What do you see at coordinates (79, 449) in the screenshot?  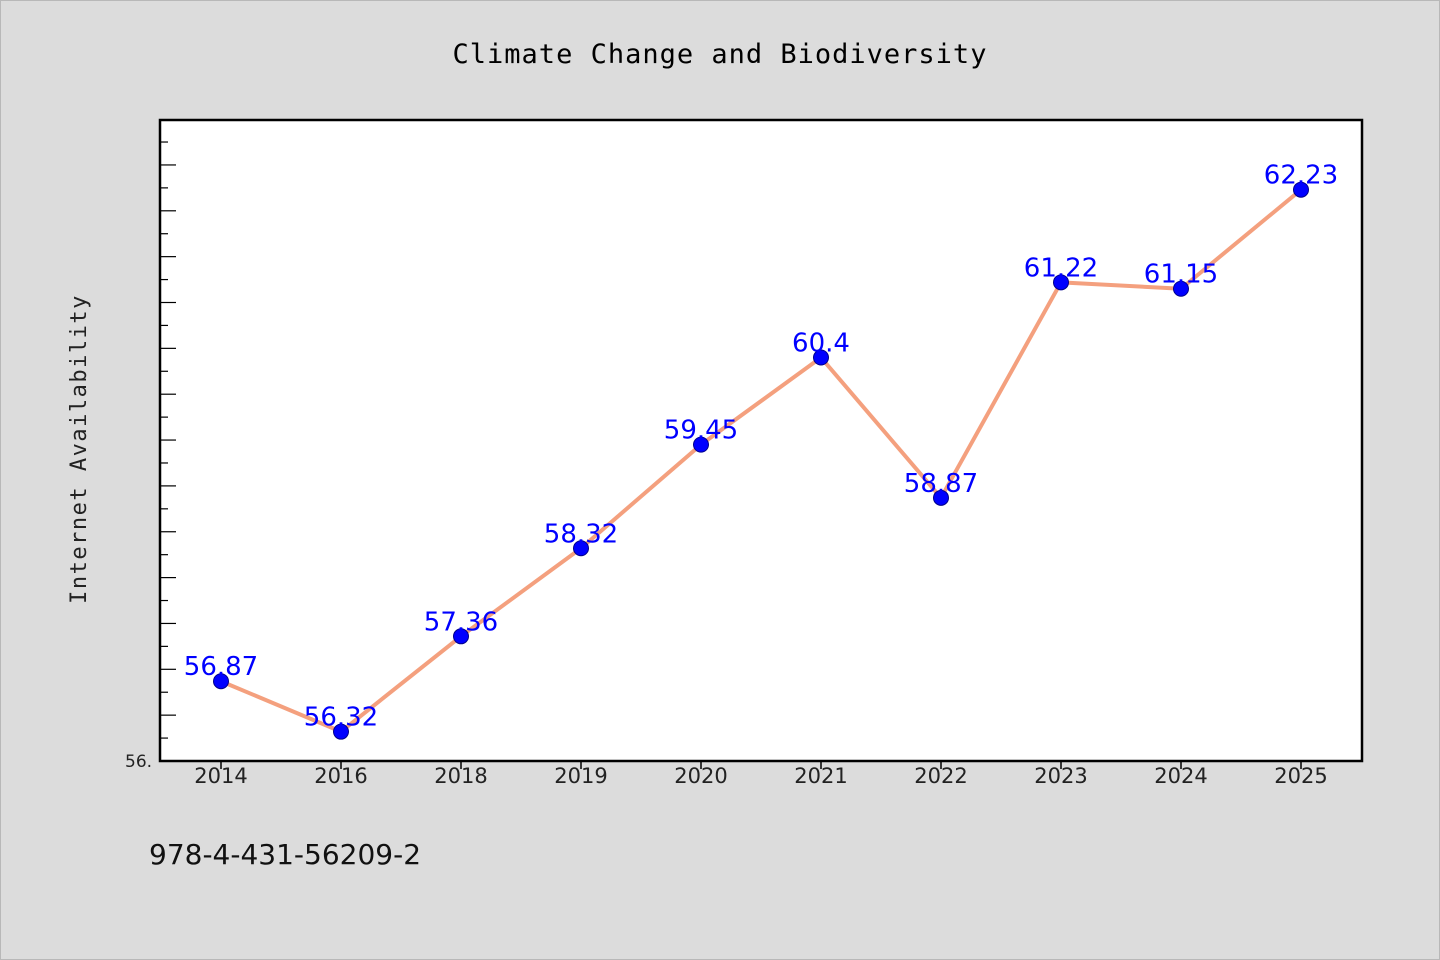 I see `y-axis-label: Internet Availability` at bounding box center [79, 449].